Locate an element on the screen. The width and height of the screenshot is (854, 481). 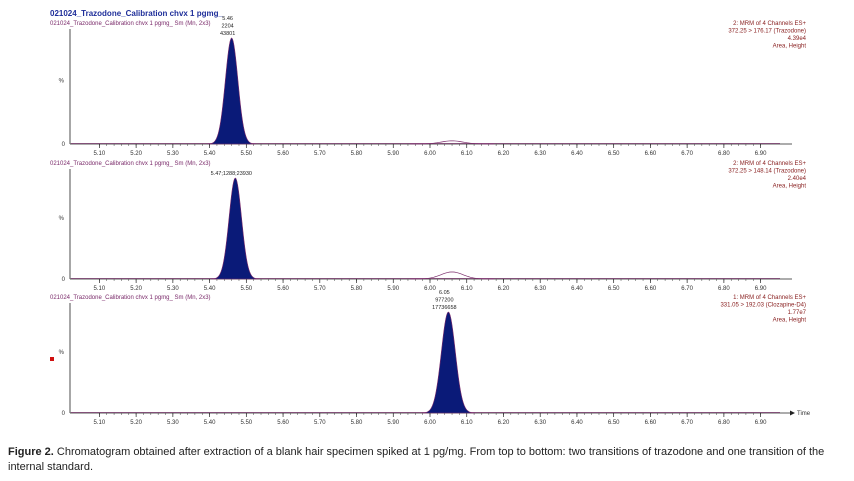
trace-info-label: 2.40e4 is located at coordinates (797, 179).